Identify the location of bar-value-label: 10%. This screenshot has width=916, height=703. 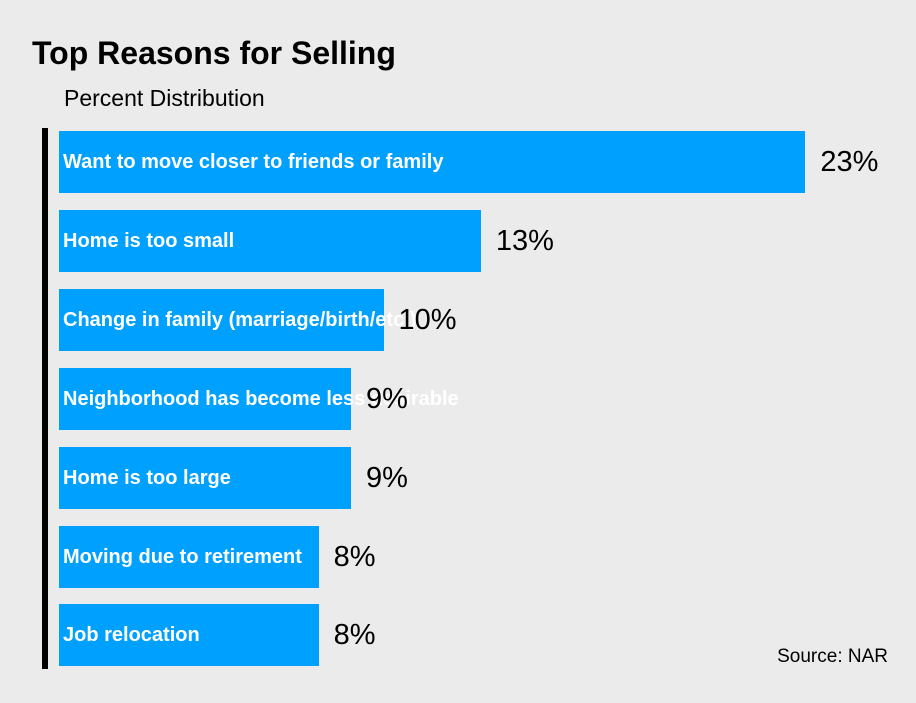
(427, 319).